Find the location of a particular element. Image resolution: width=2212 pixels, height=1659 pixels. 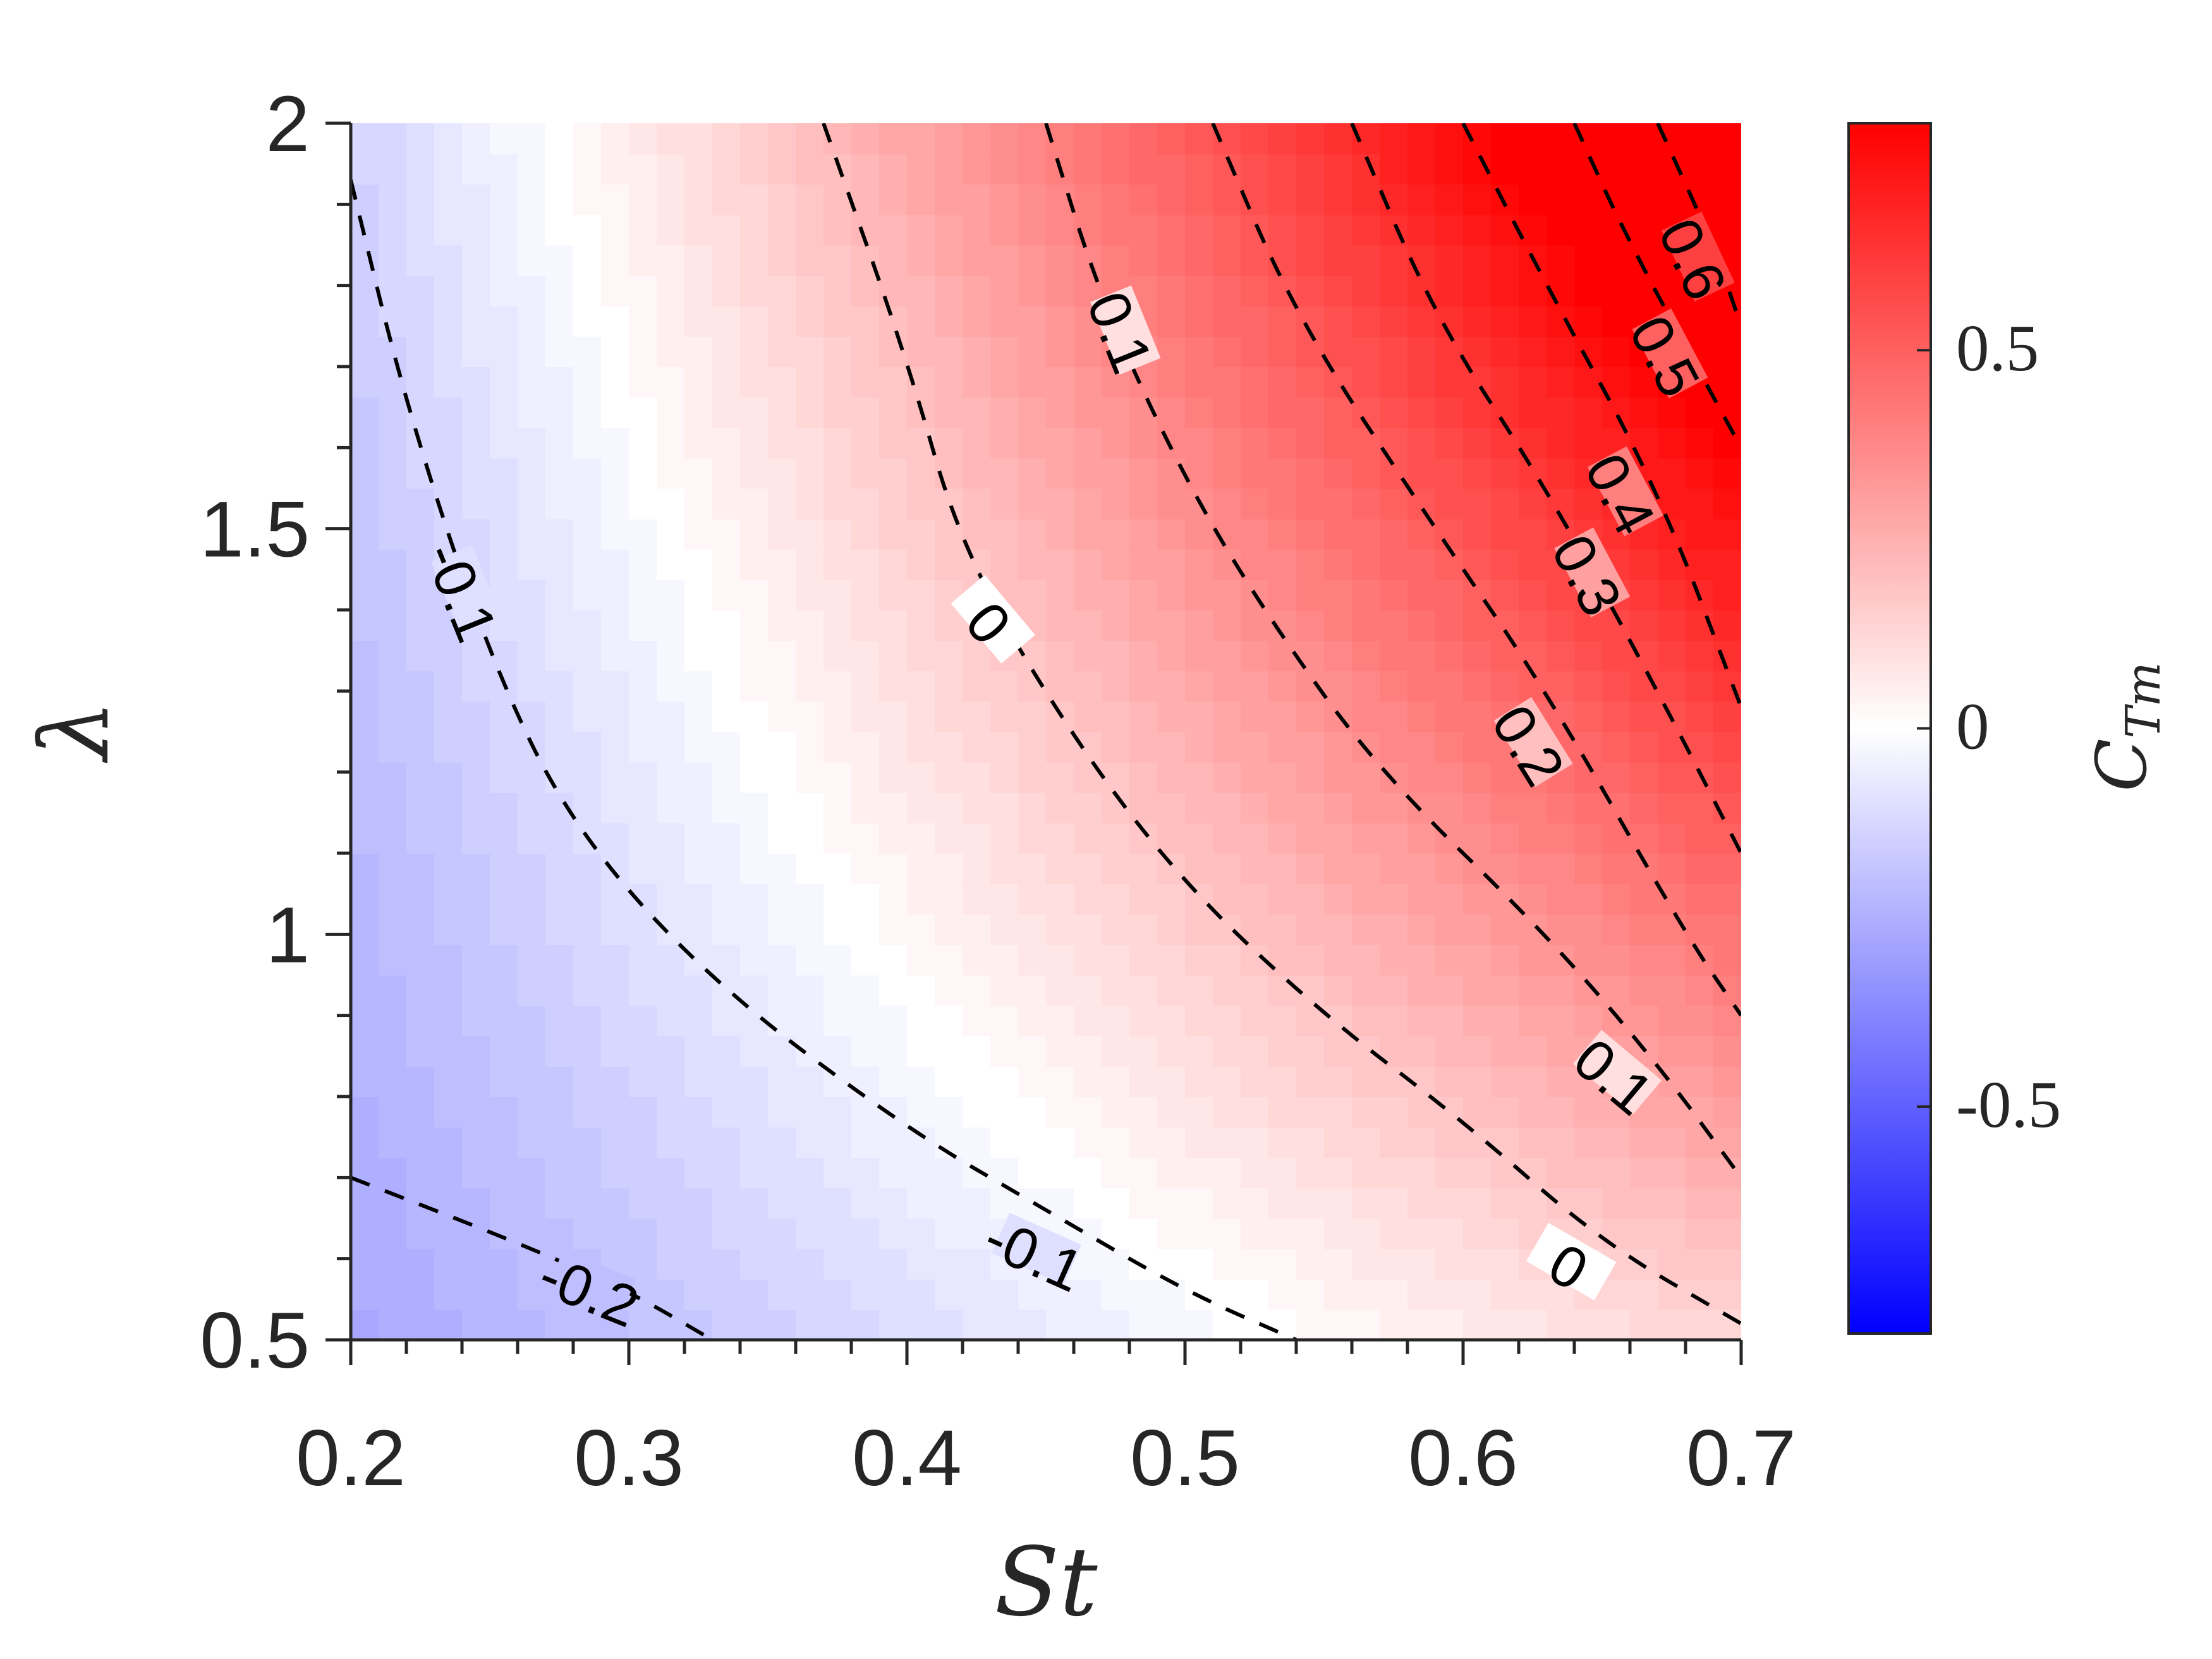

y-tick-label: 1.5 is located at coordinates (255, 530).